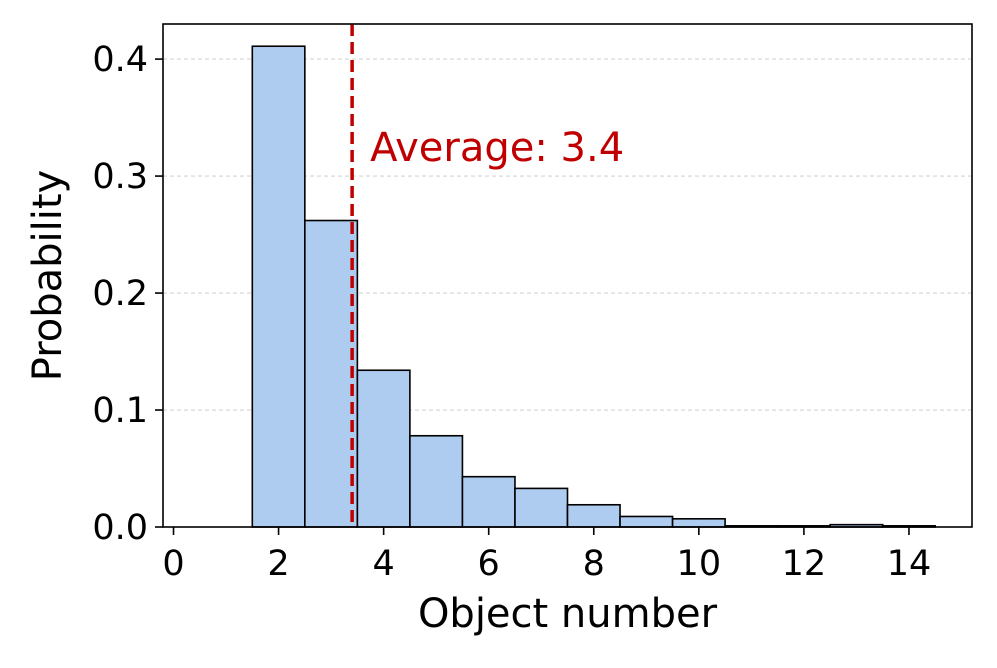 The image size is (997, 668). What do you see at coordinates (909, 564) in the screenshot?
I see `x-tick-label: 14` at bounding box center [909, 564].